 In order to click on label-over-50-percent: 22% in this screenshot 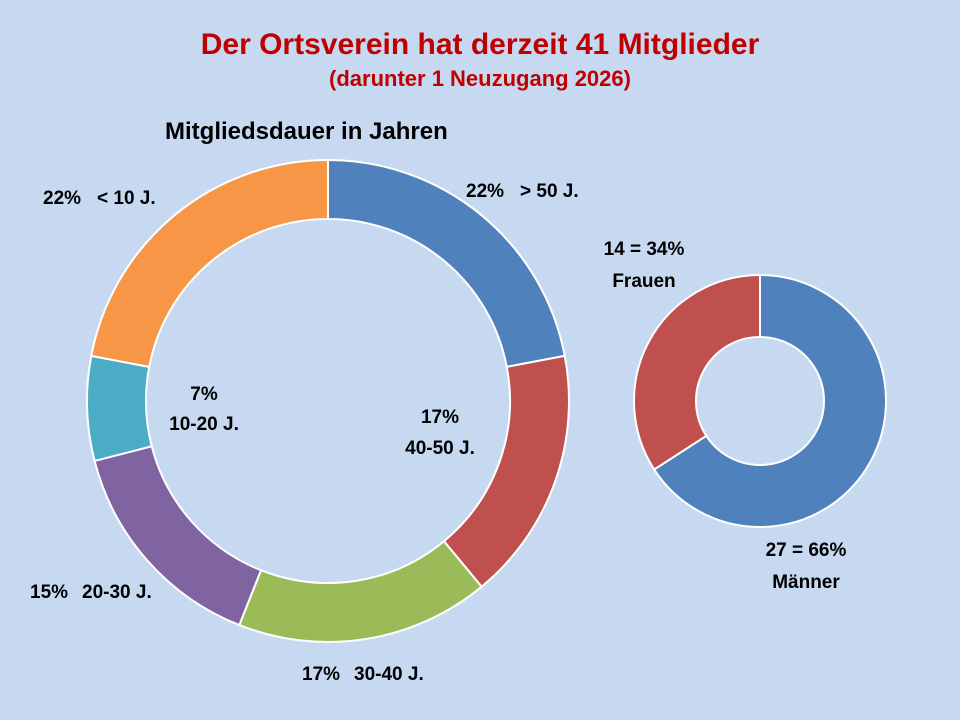, I will do `click(485, 191)`.